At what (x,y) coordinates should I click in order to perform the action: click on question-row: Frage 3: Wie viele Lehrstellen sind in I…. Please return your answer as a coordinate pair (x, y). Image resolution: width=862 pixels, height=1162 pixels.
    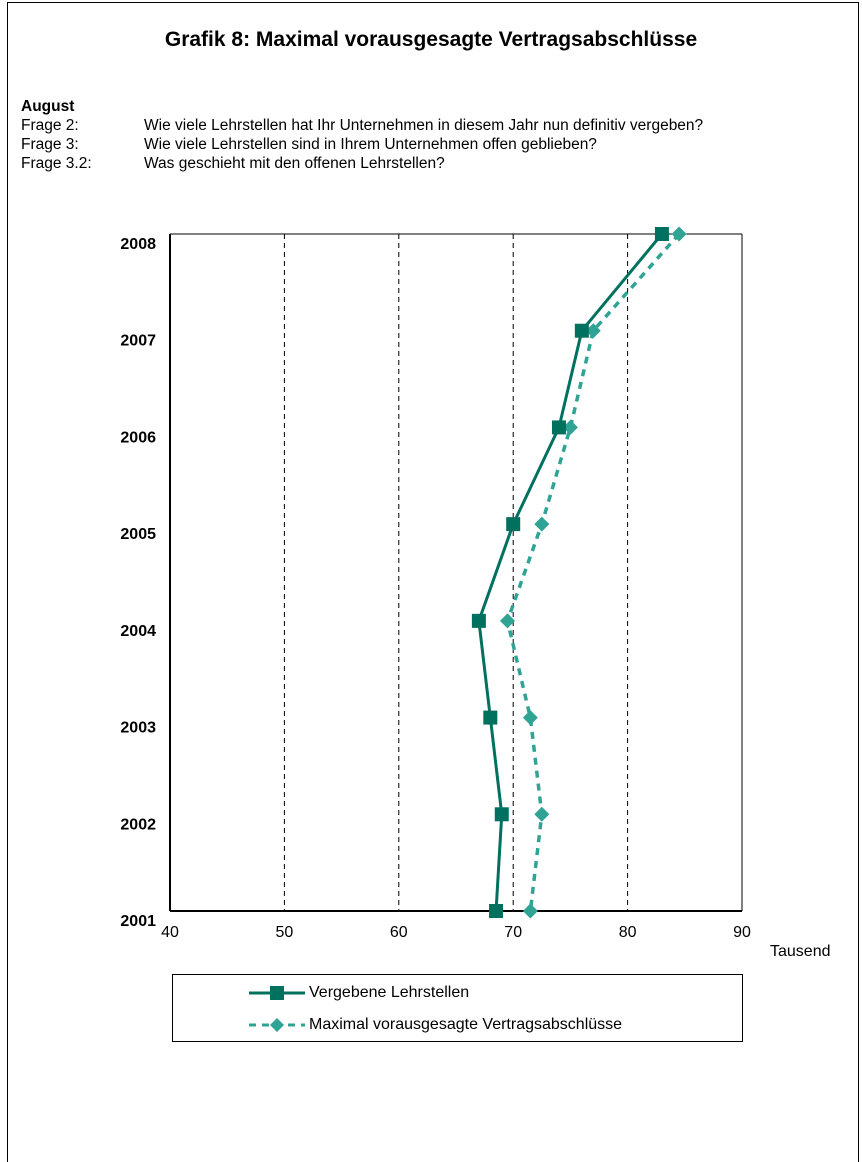
    Looking at the image, I should click on (362, 144).